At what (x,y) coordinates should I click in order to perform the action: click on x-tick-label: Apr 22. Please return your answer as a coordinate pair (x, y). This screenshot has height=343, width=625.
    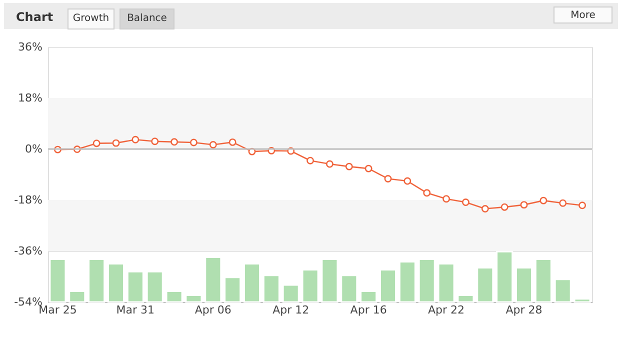
    Looking at the image, I should click on (446, 310).